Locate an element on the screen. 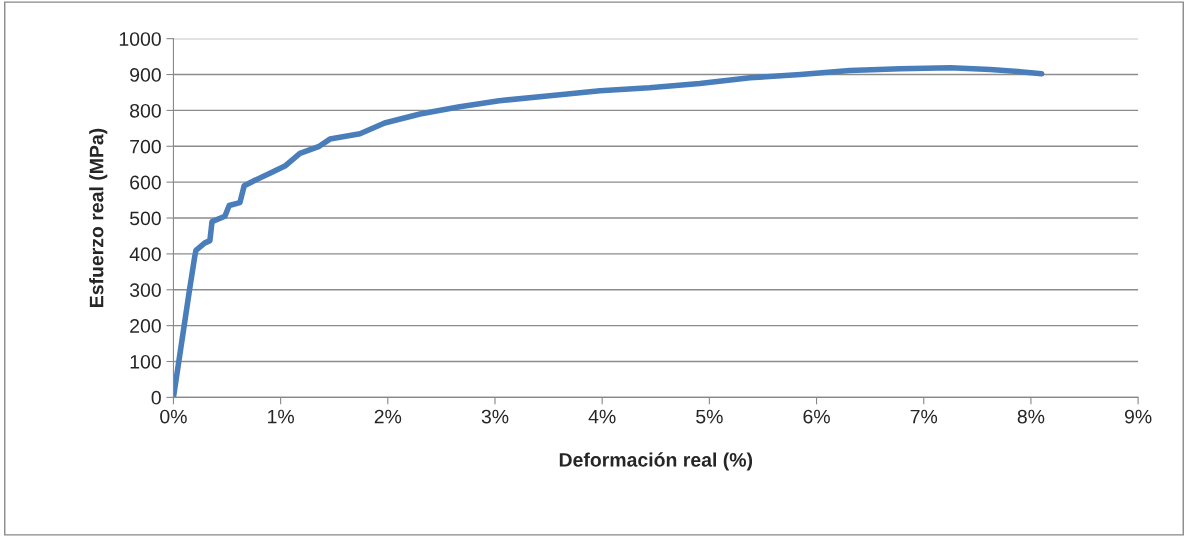  y-tick-label: 400 is located at coordinates (145, 254).